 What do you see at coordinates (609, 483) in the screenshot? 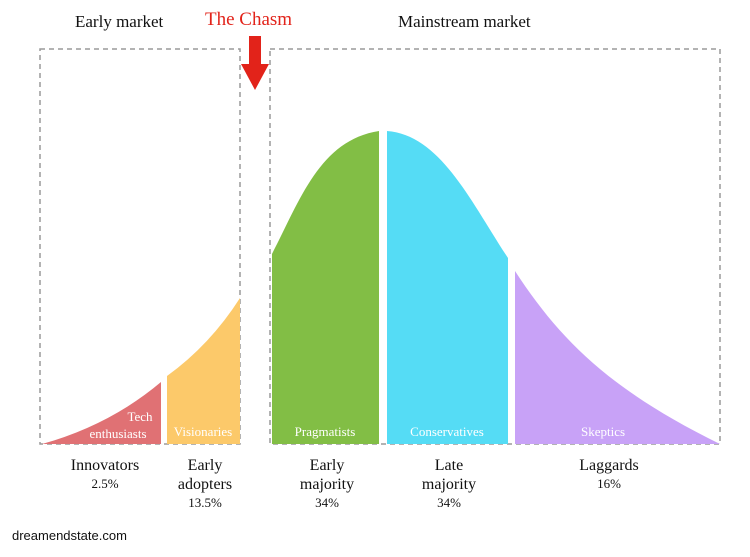
I see `category-percent: 16%` at bounding box center [609, 483].